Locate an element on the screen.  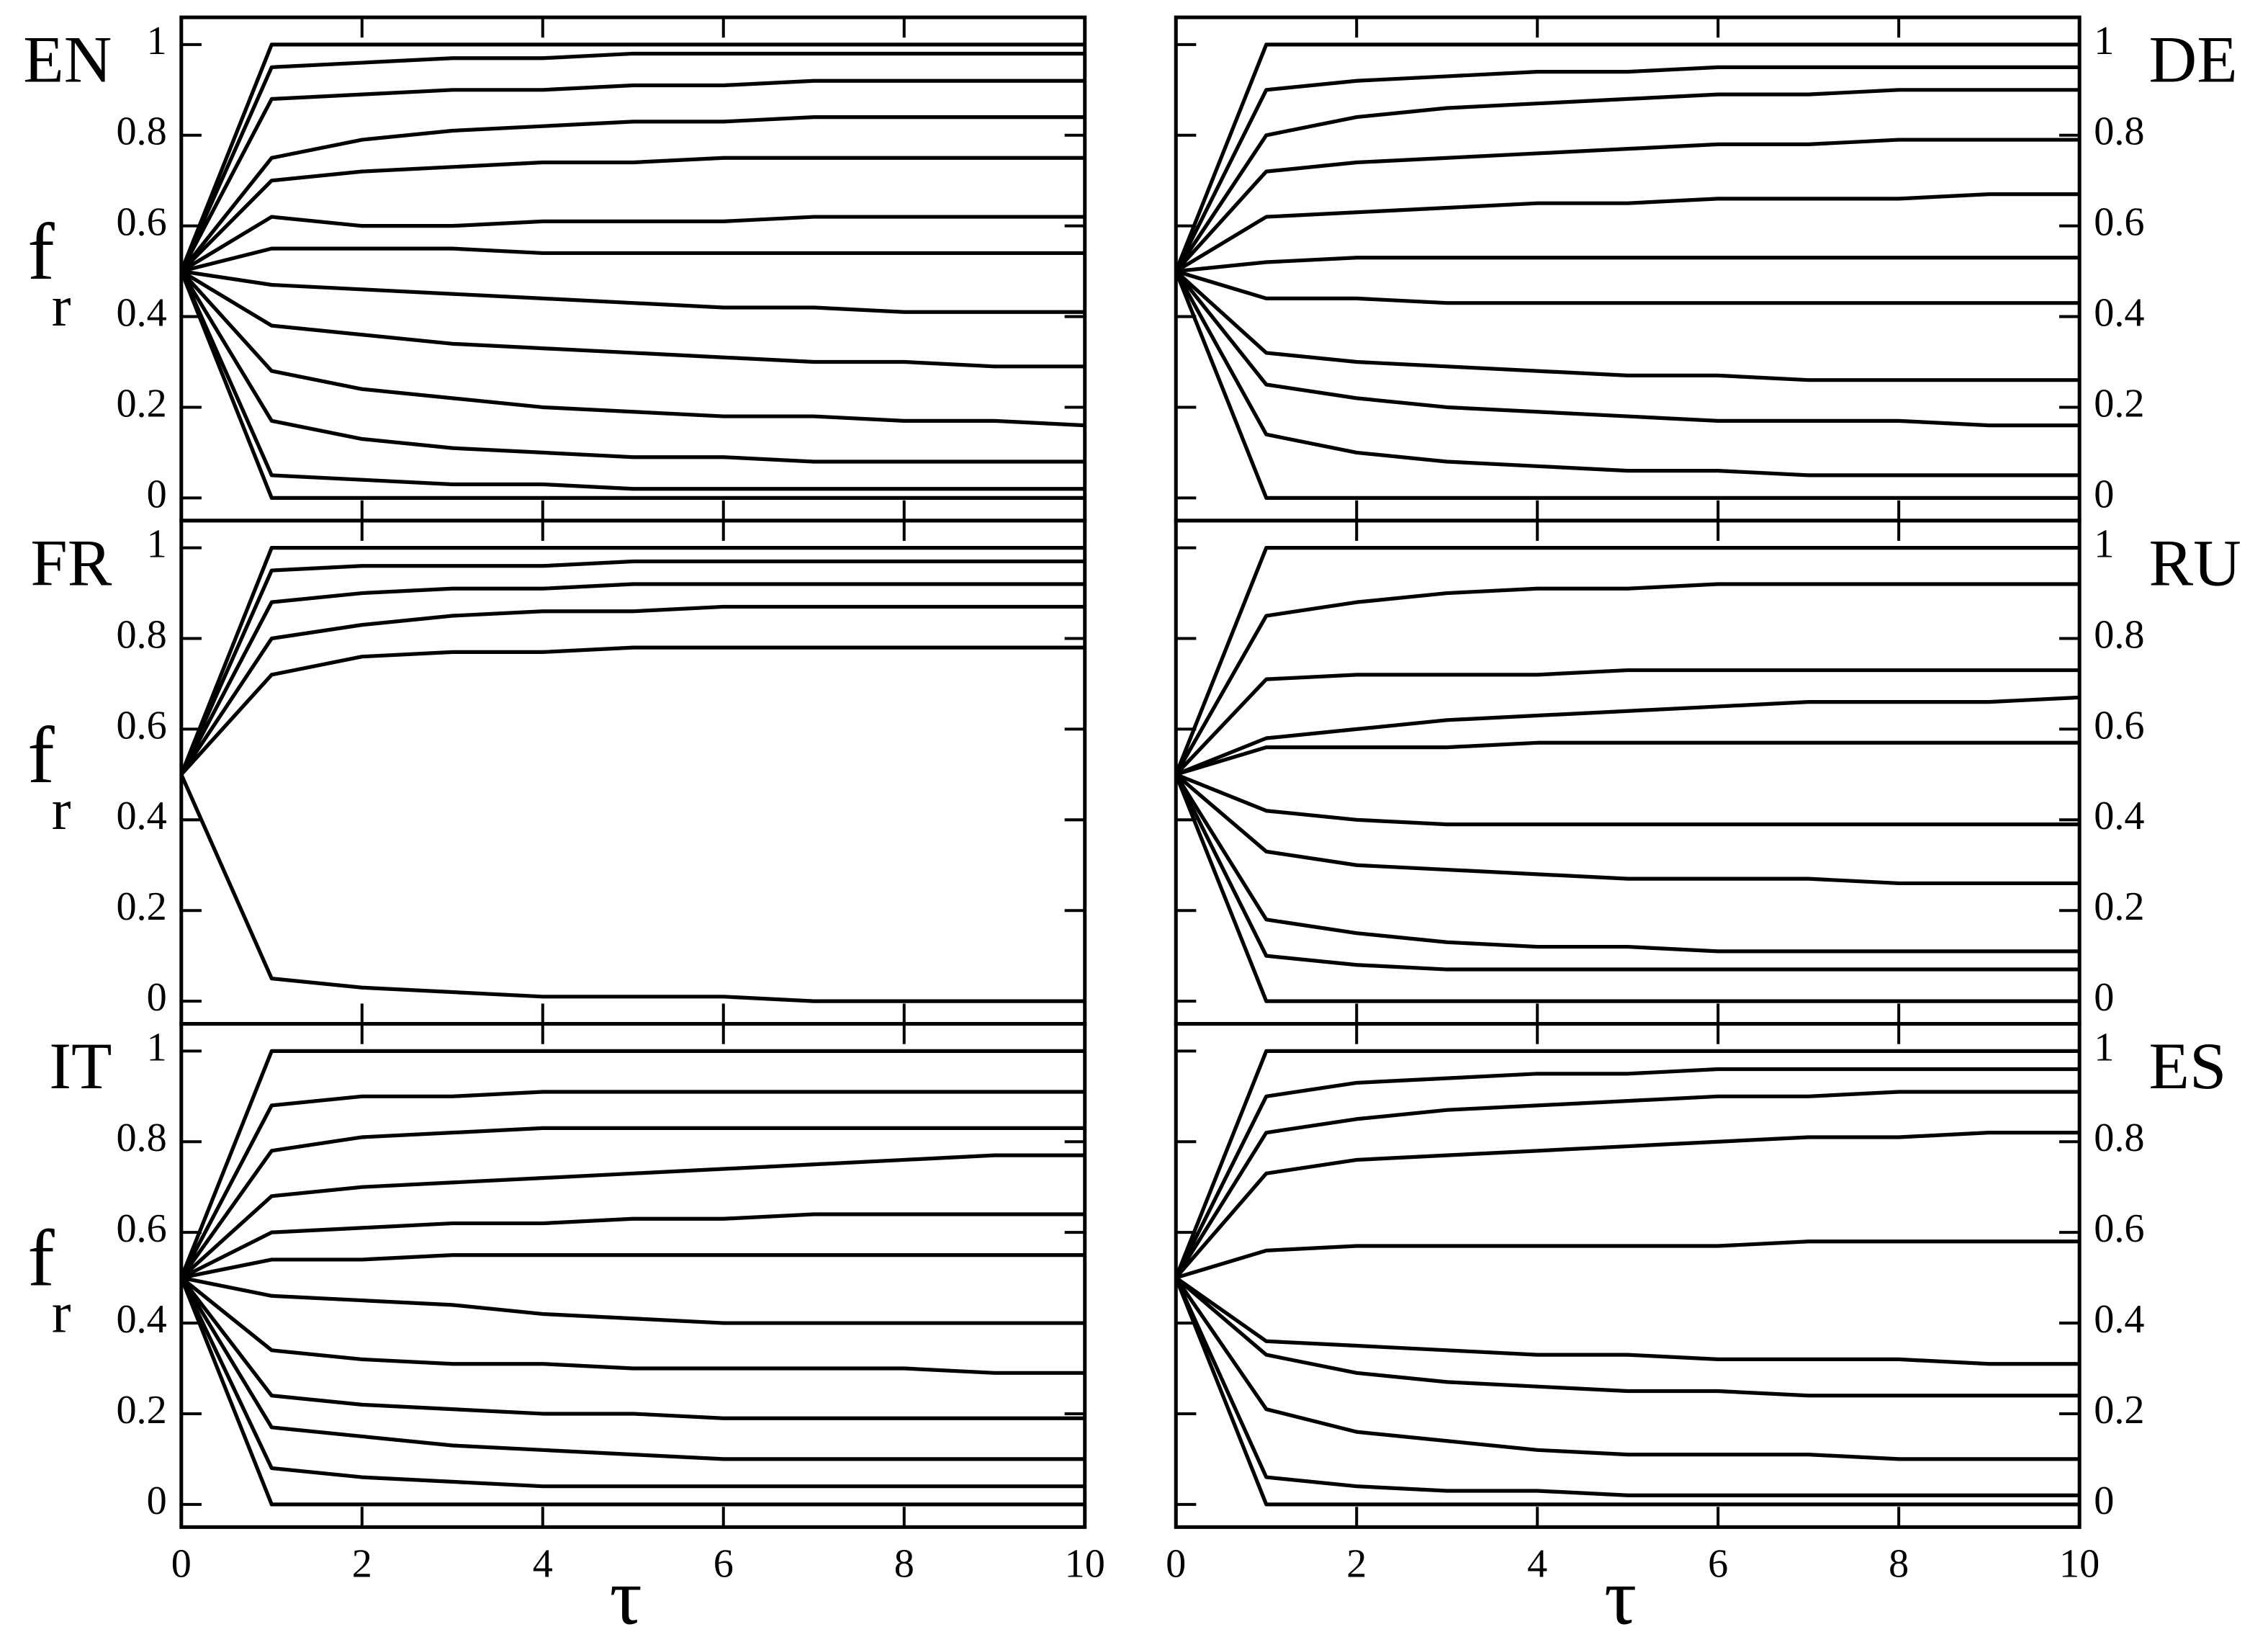
x-tick-label: 2 is located at coordinates (362, 1563).